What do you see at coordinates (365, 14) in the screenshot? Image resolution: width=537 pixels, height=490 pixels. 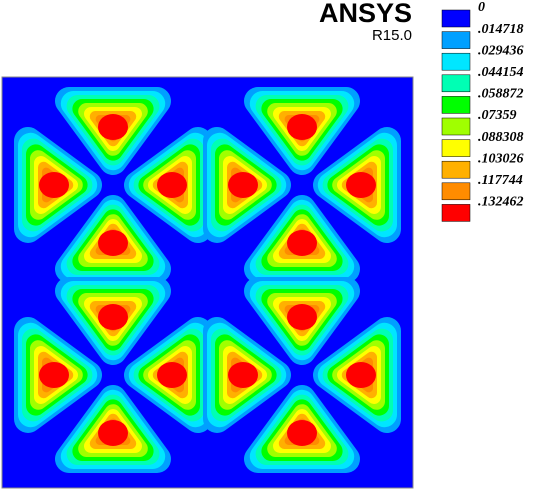 I see `title: ANSYS` at bounding box center [365, 14].